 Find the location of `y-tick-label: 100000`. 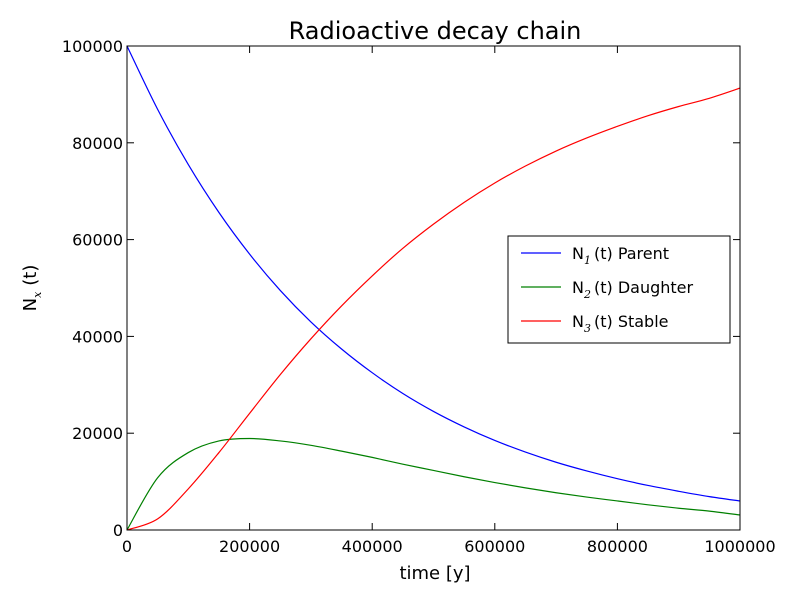

y-tick-label: 100000 is located at coordinates (92, 46).